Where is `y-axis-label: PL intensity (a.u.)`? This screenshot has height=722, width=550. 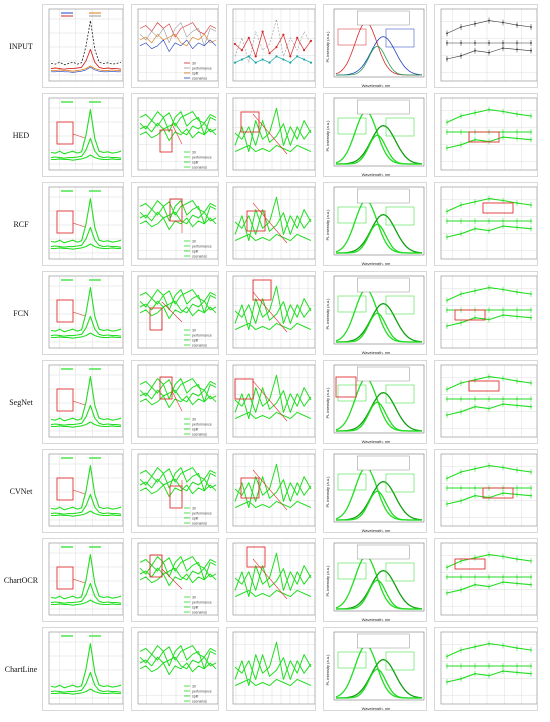 y-axis-label: PL intensity (a.u.) is located at coordinates (327, 136).